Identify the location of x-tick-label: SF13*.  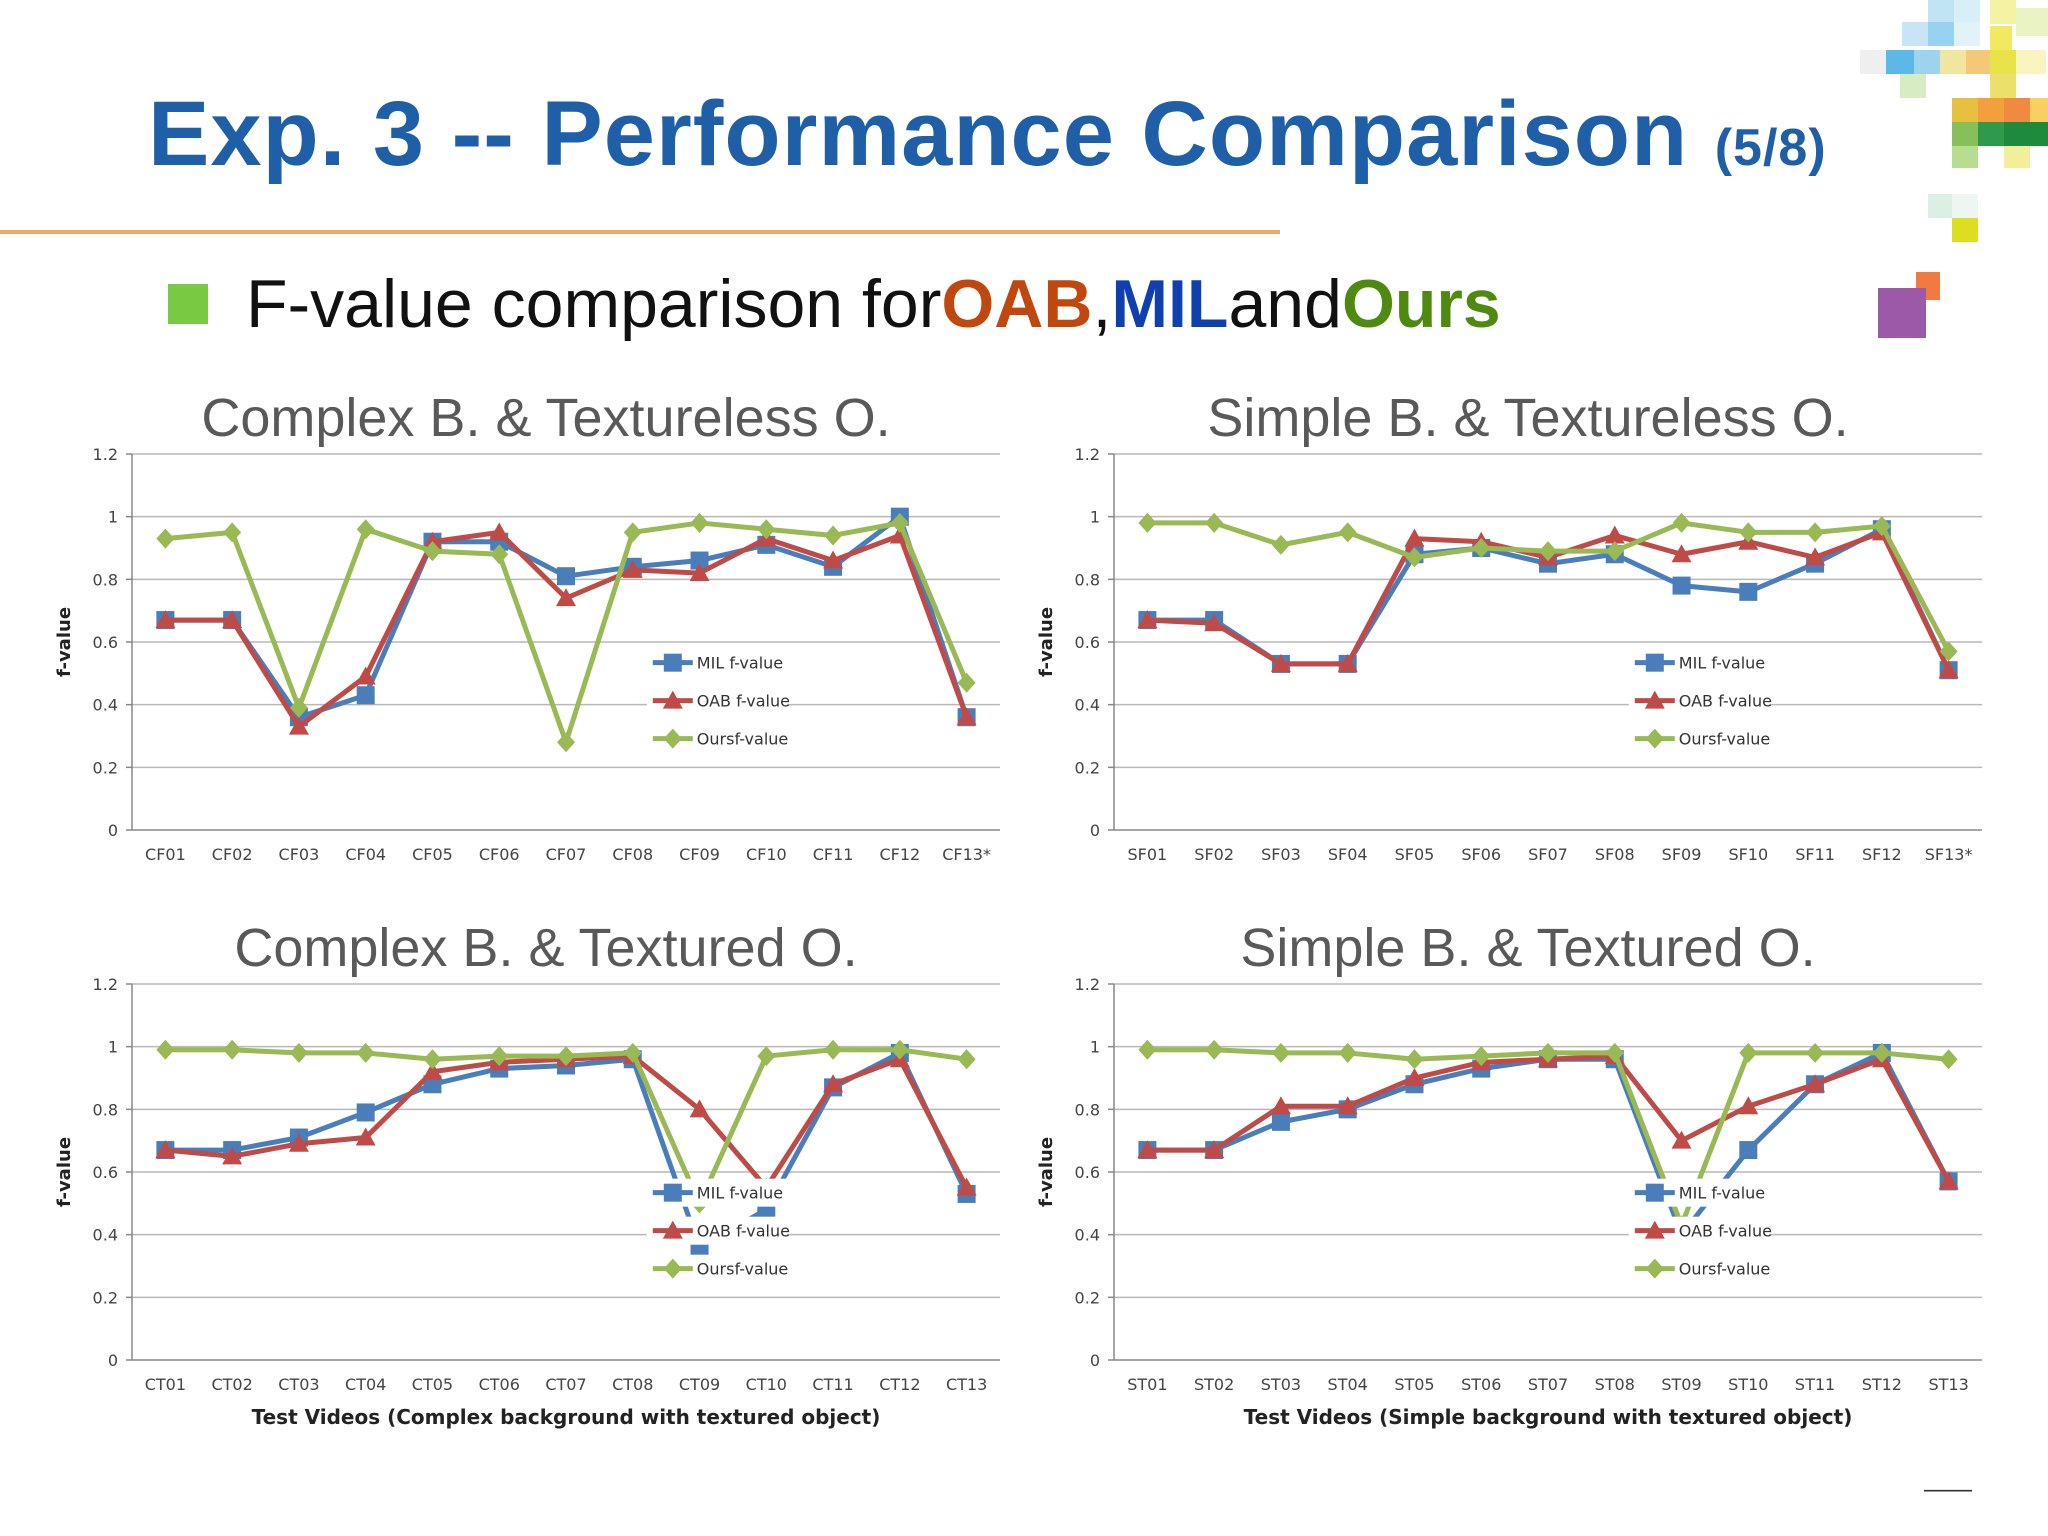
(1949, 854).